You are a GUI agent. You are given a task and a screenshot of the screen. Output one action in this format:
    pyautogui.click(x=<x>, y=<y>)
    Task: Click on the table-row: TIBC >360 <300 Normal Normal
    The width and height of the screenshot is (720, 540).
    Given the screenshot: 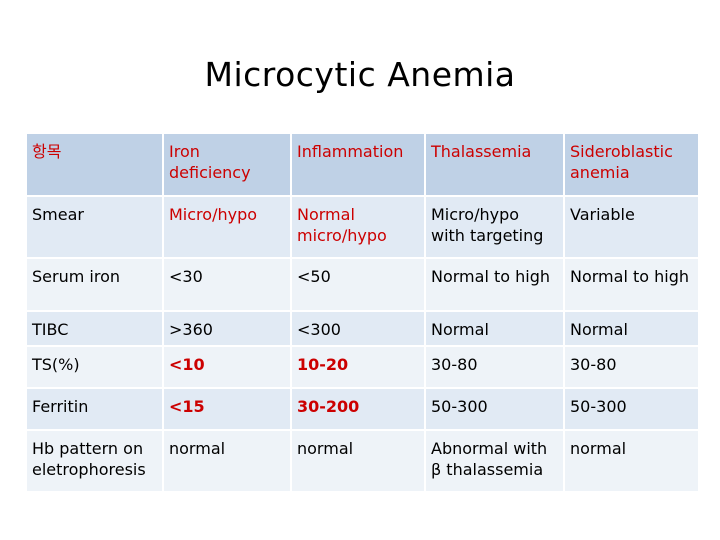 What is the action you would take?
    pyautogui.click(x=362, y=328)
    